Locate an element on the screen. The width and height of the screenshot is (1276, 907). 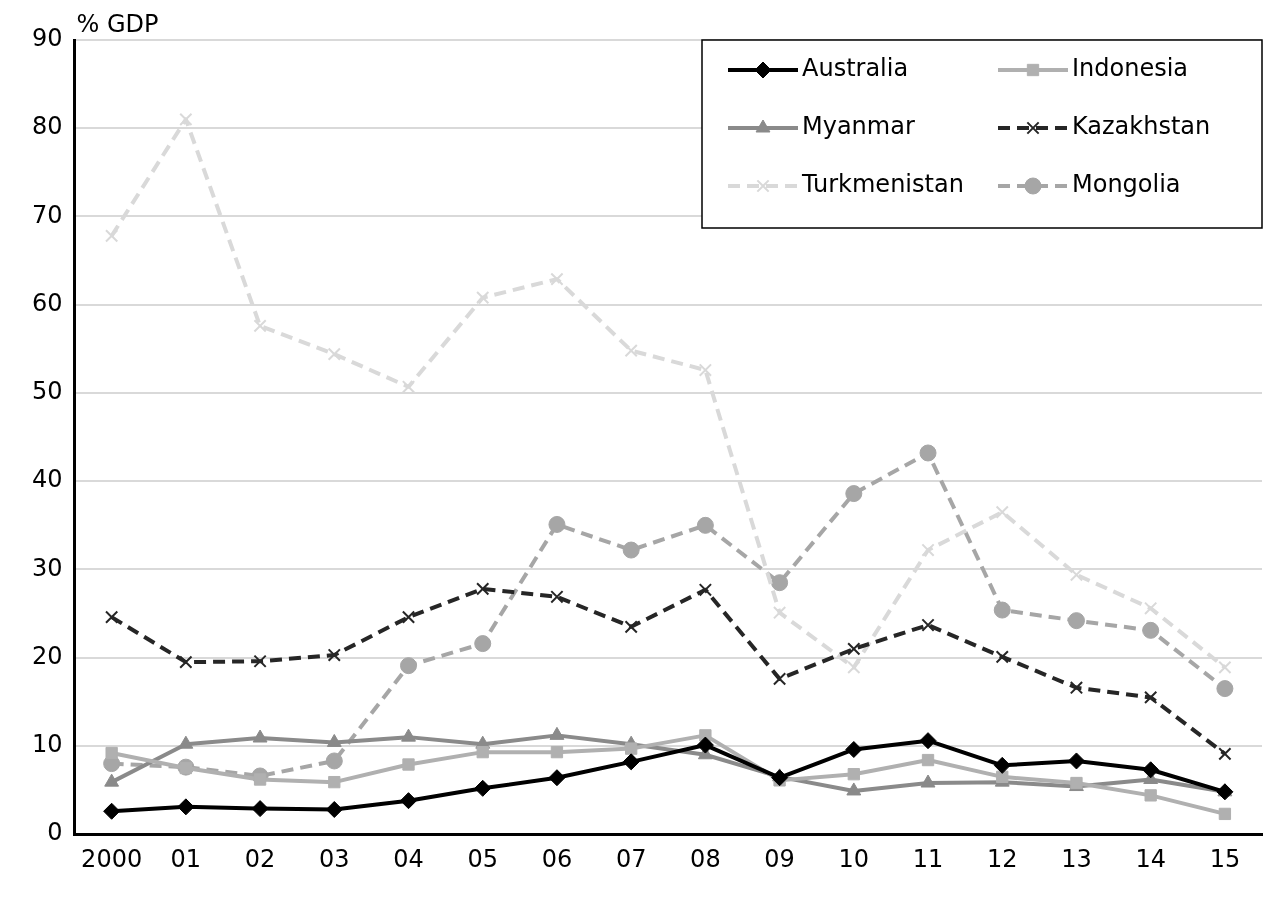
x-tick-label: 13 is located at coordinates (1076, 858).